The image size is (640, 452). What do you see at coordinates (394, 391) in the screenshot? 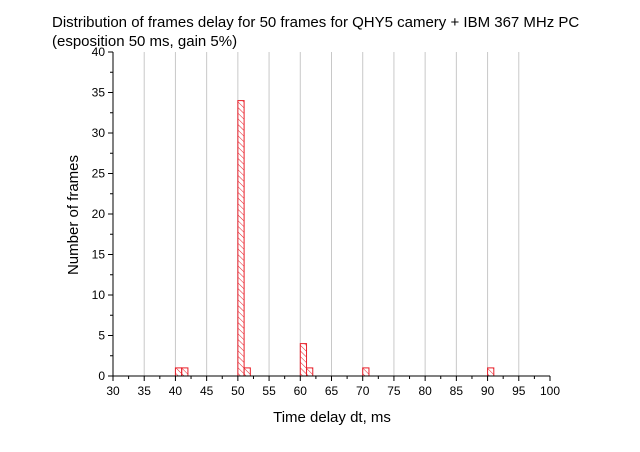
I see `x-tick-label: 75` at bounding box center [394, 391].